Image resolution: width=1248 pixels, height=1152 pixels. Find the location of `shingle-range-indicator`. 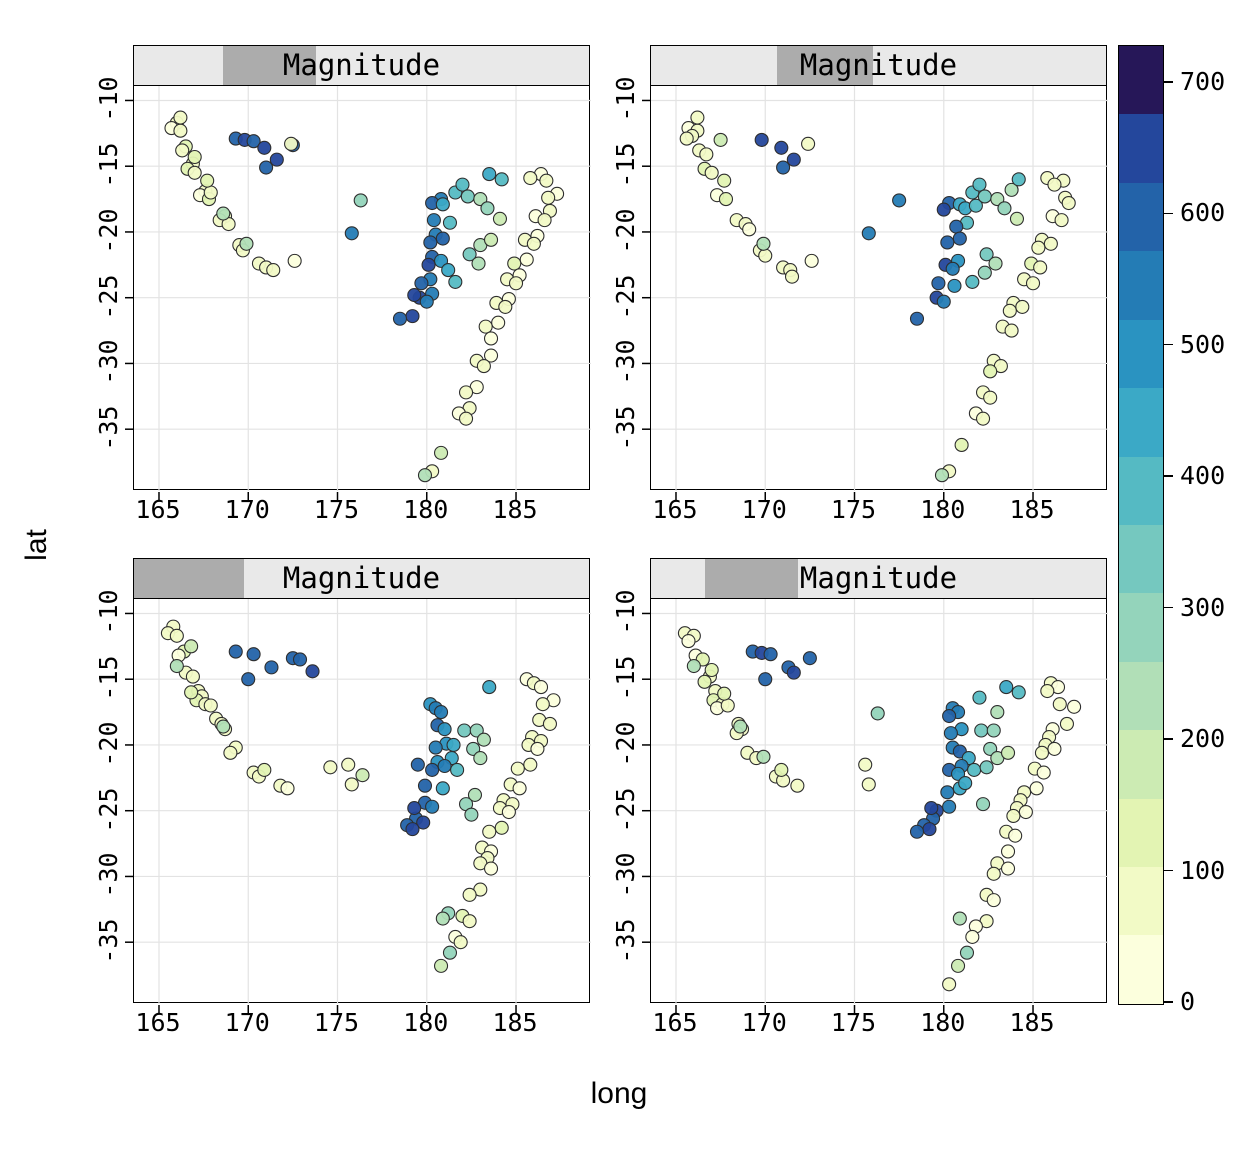

shingle-range-indicator is located at coordinates (751, 578).